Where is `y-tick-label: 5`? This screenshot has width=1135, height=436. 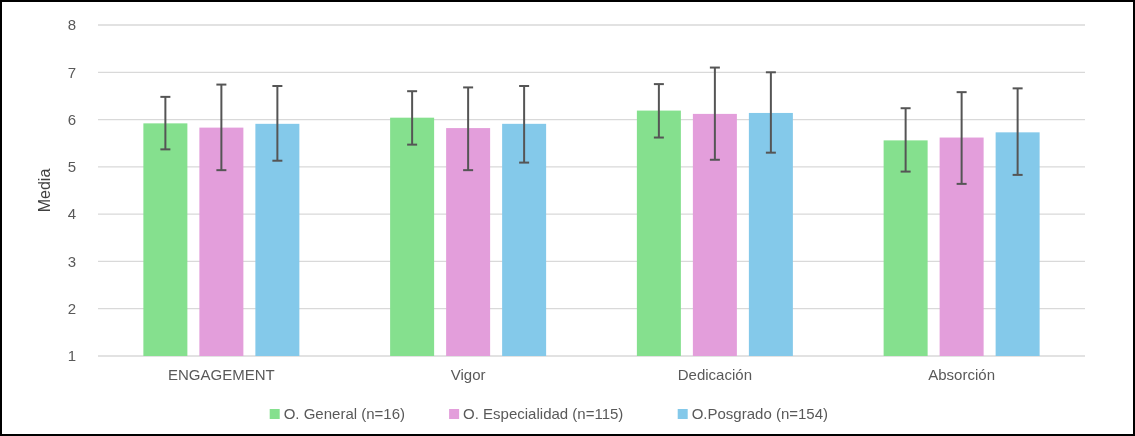
y-tick-label: 5 is located at coordinates (71, 167).